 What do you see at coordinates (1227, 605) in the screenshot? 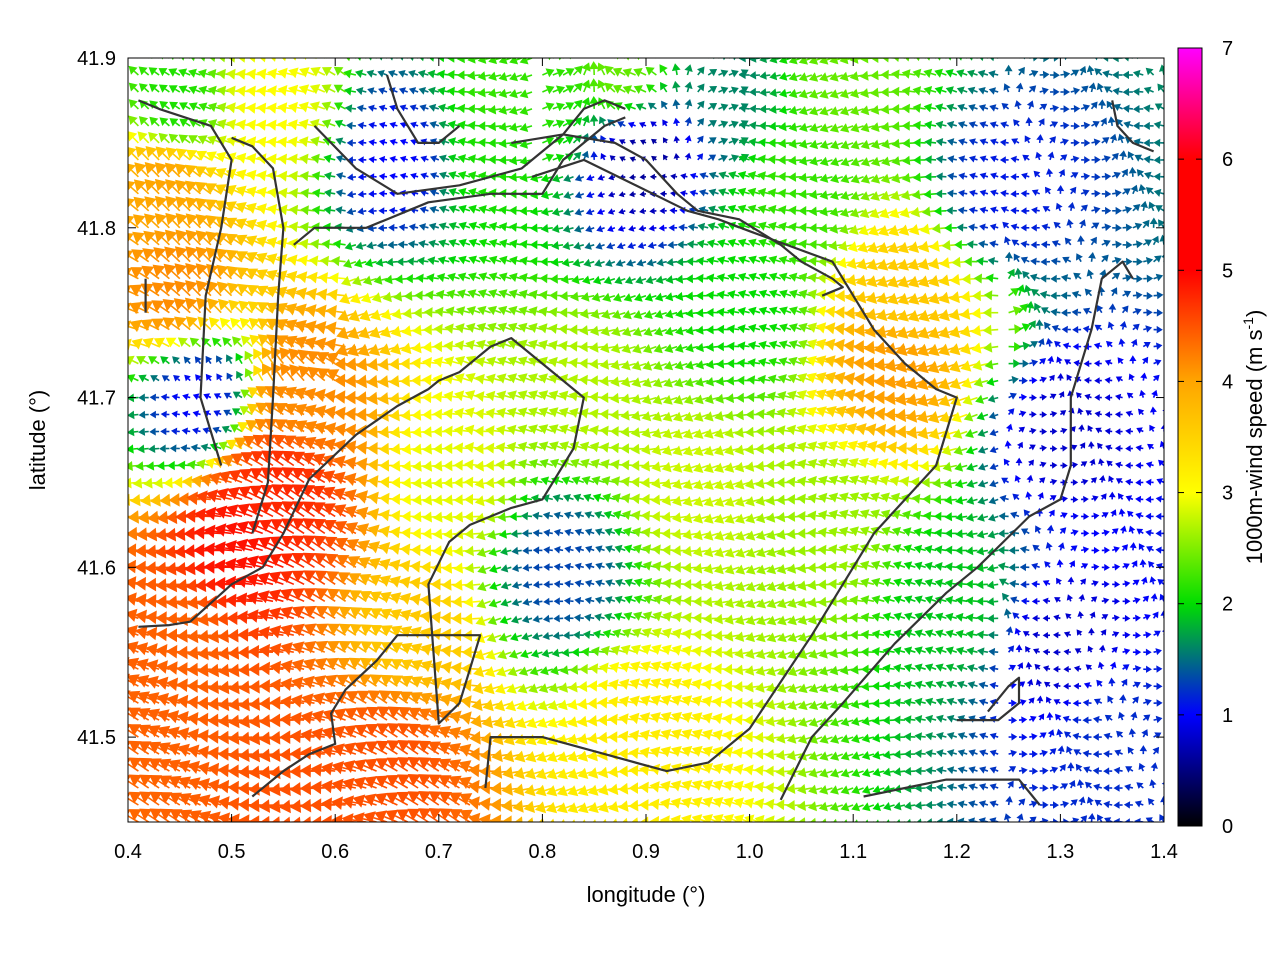
I see `colorbar-tick-label: 2` at bounding box center [1227, 605].